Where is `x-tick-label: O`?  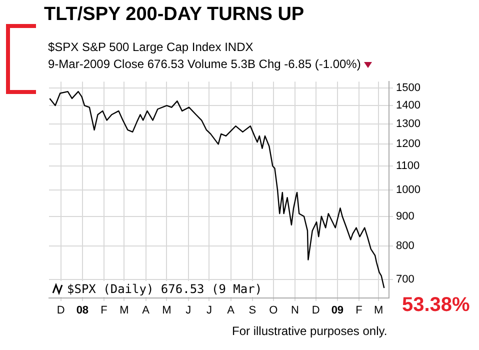
x-tick-label: O is located at coordinates (273, 310).